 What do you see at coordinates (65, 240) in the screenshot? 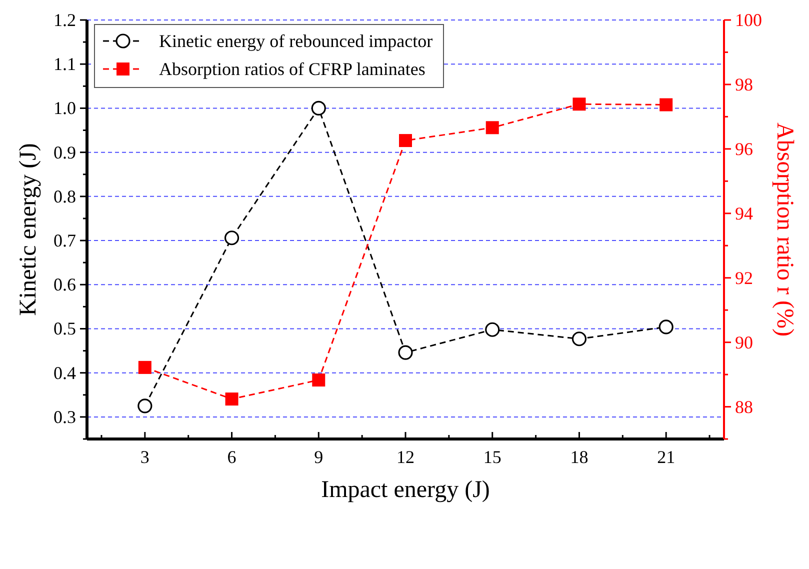
I see `y-tick-label: 0.7` at bounding box center [65, 240].